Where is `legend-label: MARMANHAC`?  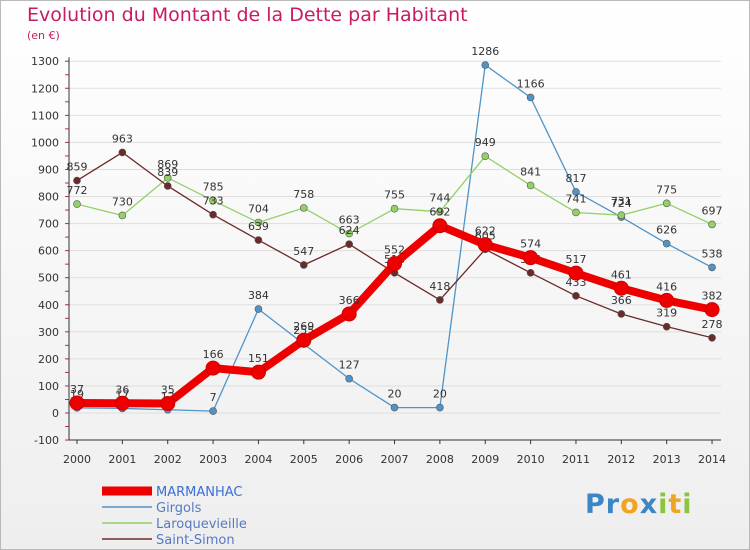
legend-label: MARMANHAC is located at coordinates (199, 492).